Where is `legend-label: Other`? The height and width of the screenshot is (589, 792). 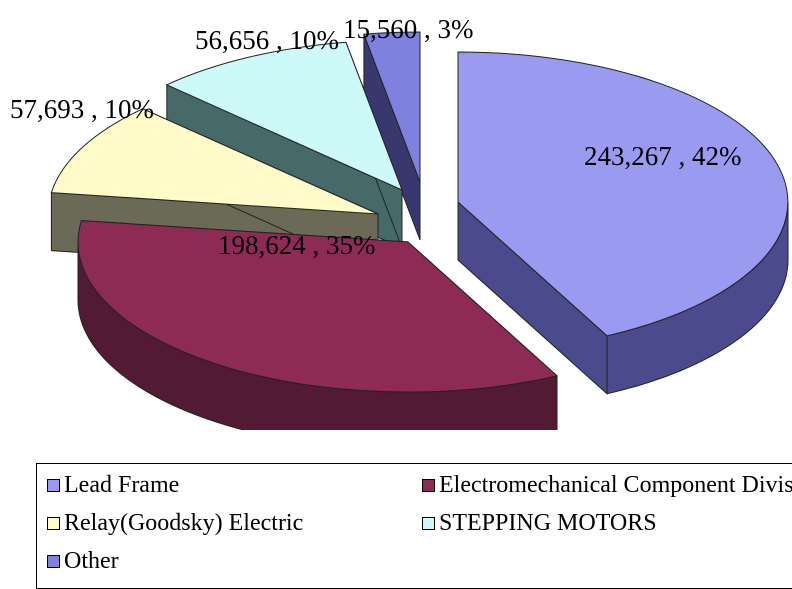 legend-label: Other is located at coordinates (91, 561).